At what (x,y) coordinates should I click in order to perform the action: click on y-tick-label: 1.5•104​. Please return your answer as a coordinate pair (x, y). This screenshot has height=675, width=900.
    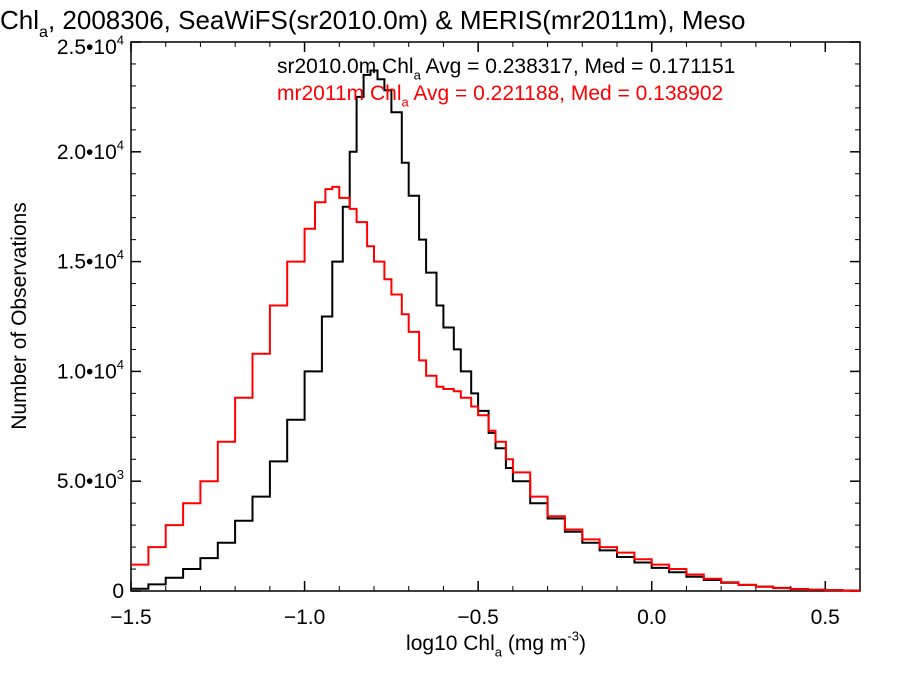
    Looking at the image, I should click on (90, 260).